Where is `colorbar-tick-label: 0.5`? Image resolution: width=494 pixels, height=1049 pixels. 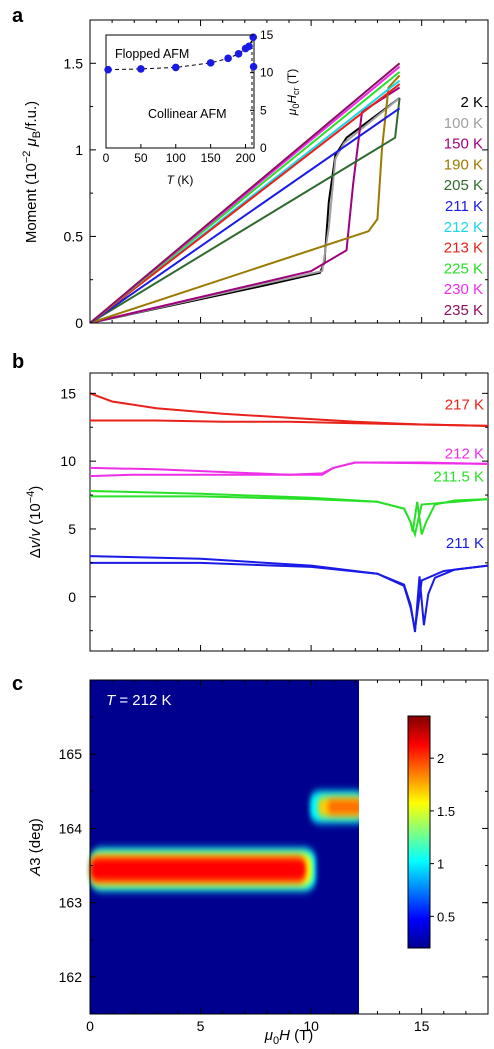
colorbar-tick-label: 0.5 is located at coordinates (446, 916).